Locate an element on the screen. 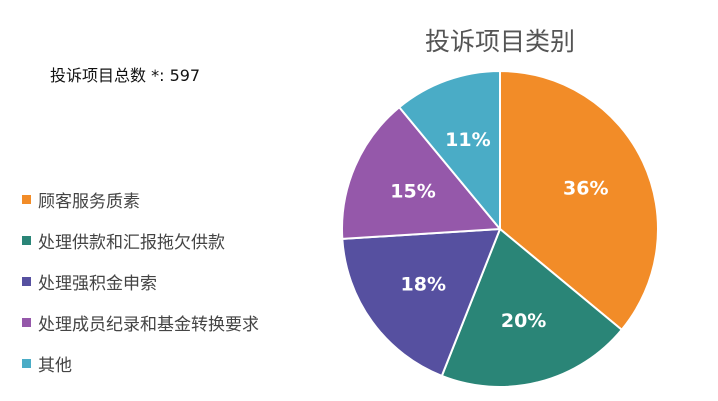  legend-label: 顾客服务质素 is located at coordinates (89, 201).